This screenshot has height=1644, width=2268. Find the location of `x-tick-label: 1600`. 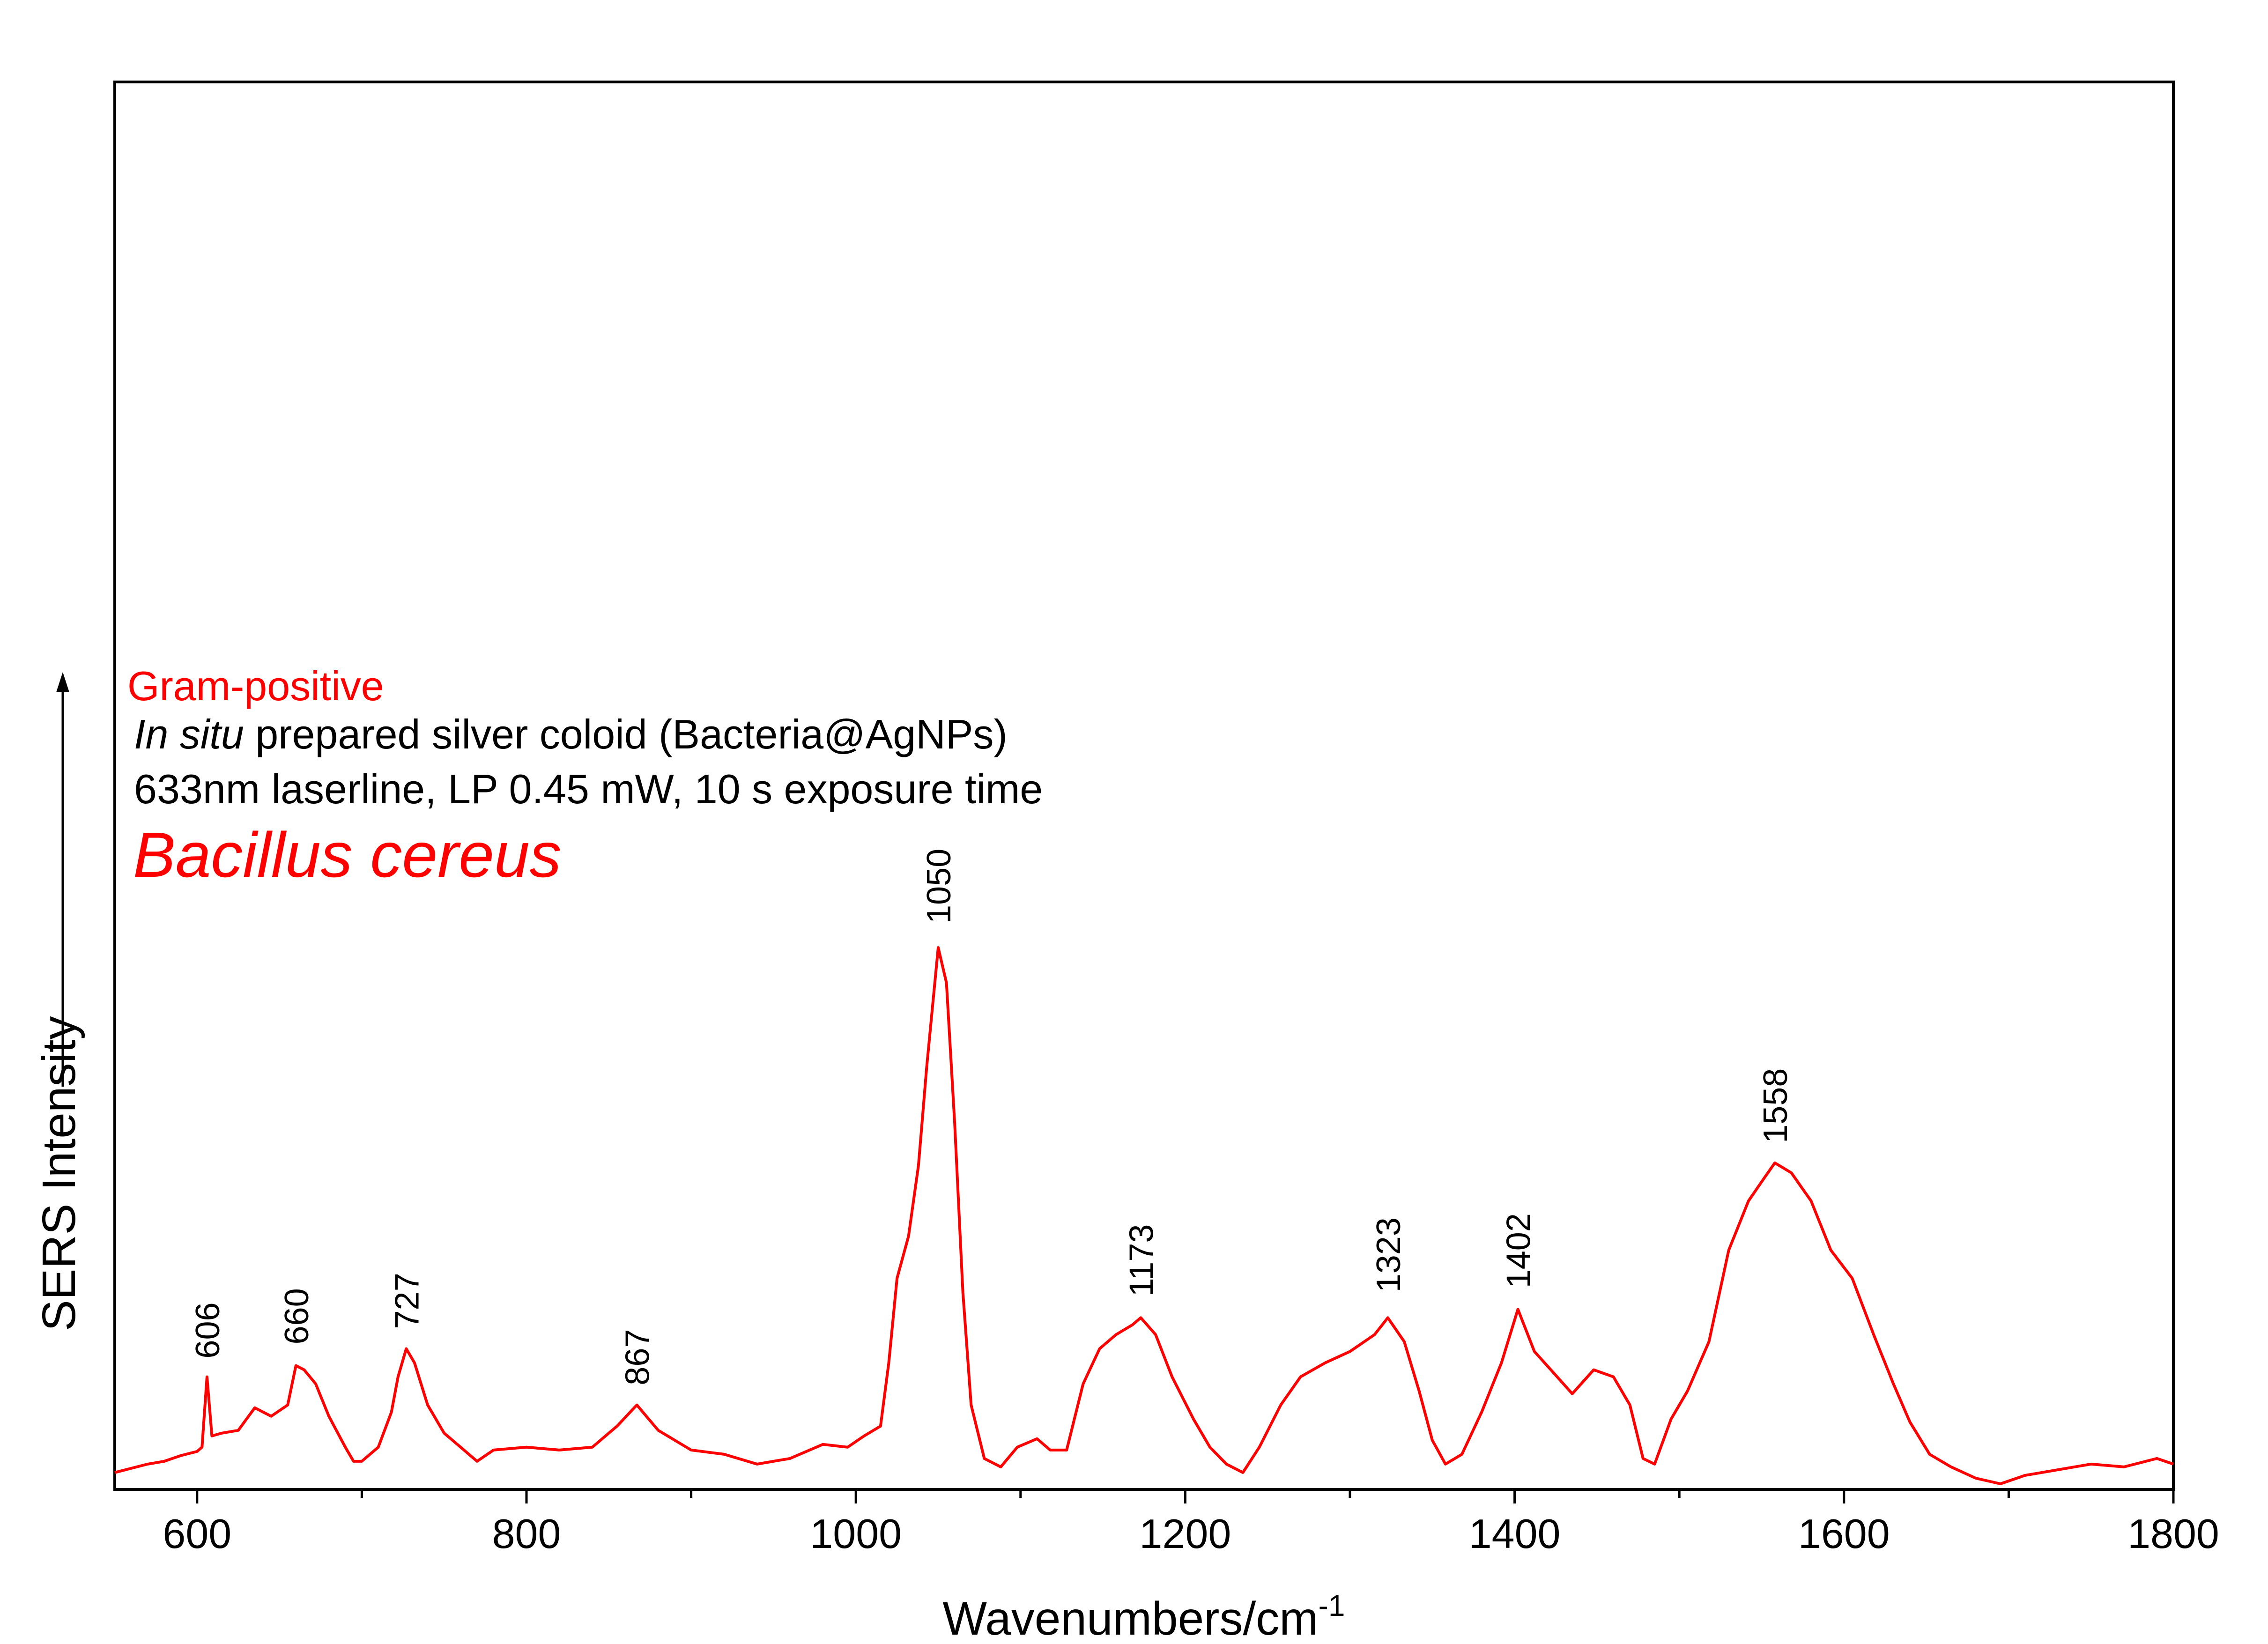

x-tick-label: 1600 is located at coordinates (1844, 1534).